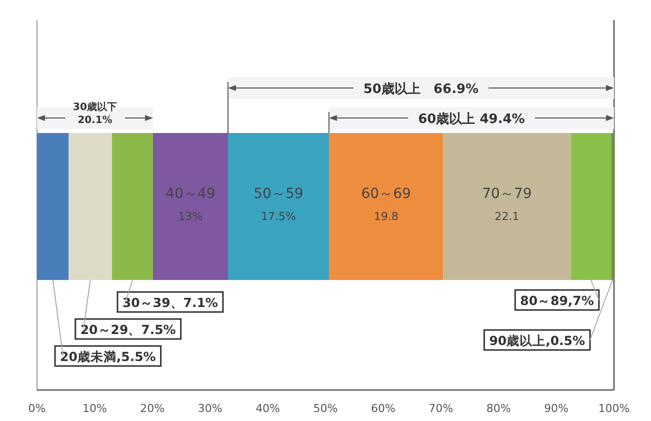 The width and height of the screenshot is (651, 421). Describe the element at coordinates (170, 302) in the screenshot. I see `text: 30～39、7.1%` at that location.